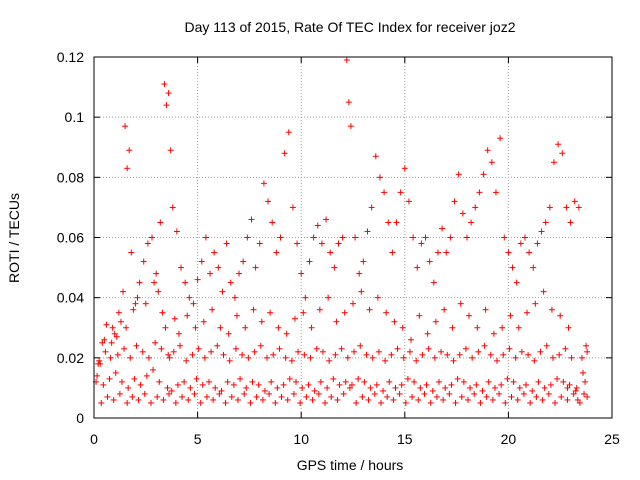 Image resolution: width=640 pixels, height=480 pixels. What do you see at coordinates (80, 418) in the screenshot?
I see `y-tick-label: 0` at bounding box center [80, 418].